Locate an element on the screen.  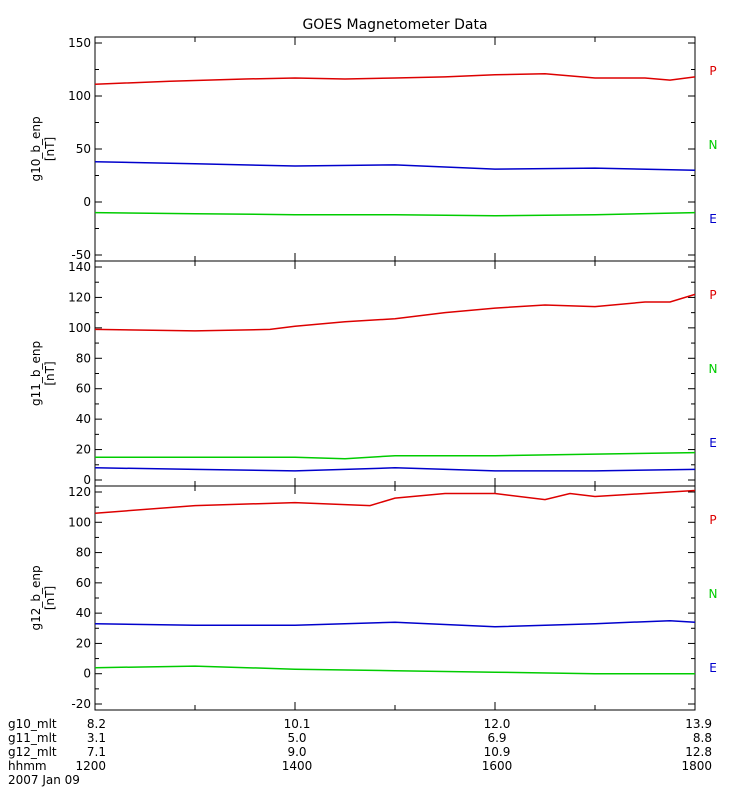
footer-value: 7.1 is located at coordinates (96, 752).